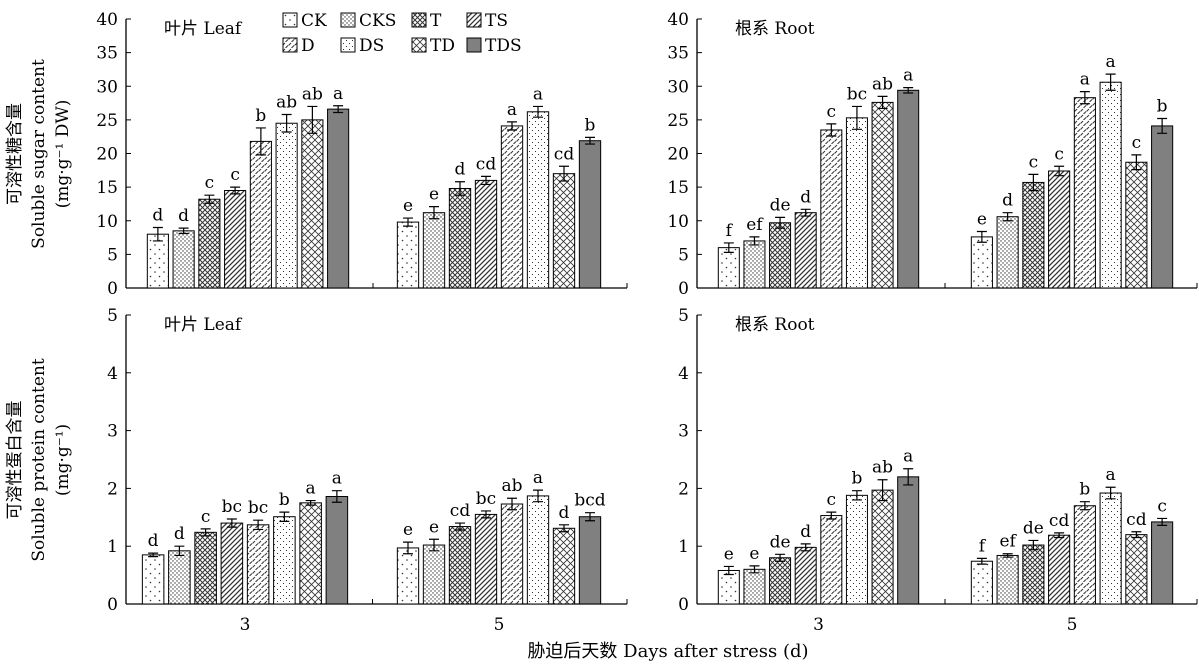 This screenshot has width=1199, height=666. What do you see at coordinates (729, 554) in the screenshot?
I see `significance-letter: e` at bounding box center [729, 554].